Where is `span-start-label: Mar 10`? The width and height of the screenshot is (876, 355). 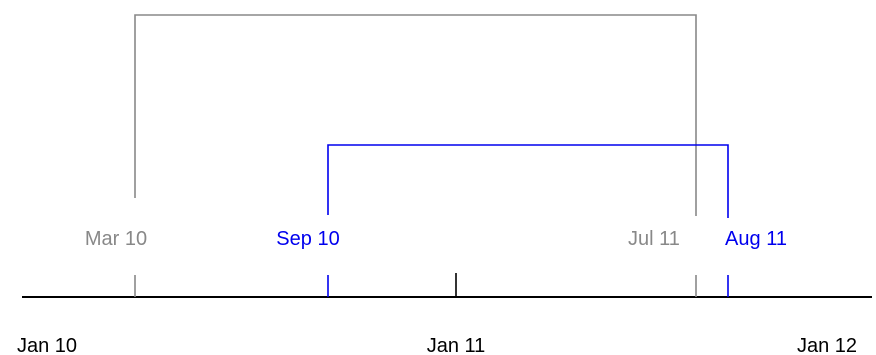
span-start-label: Mar 10 is located at coordinates (116, 239).